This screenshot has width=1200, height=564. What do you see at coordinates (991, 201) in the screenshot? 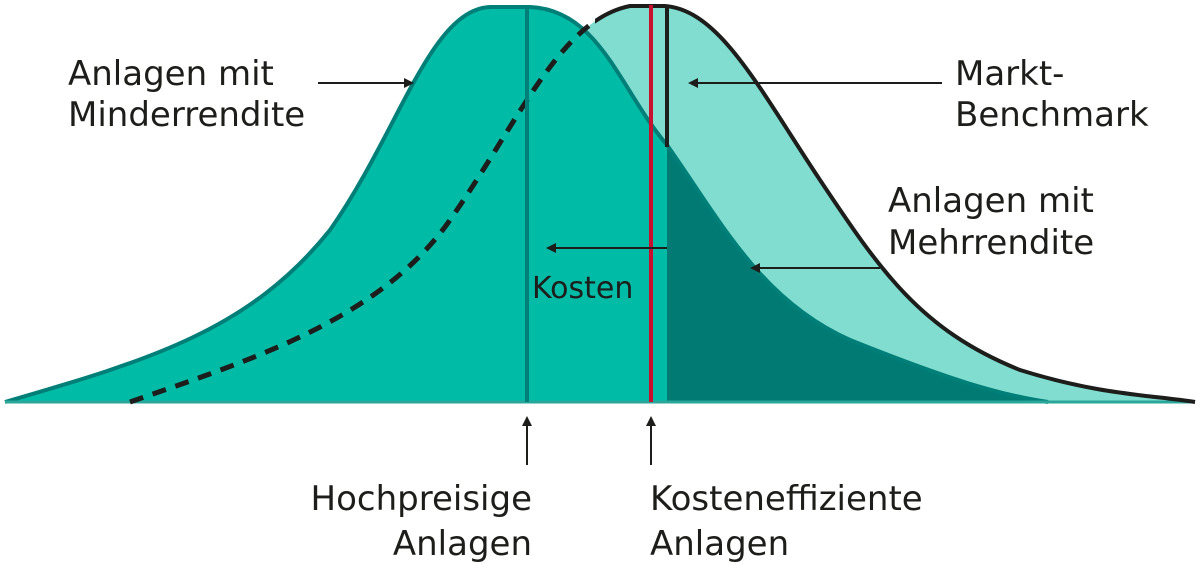
I see `outperform-label-1: Anlagen mit` at bounding box center [991, 201].